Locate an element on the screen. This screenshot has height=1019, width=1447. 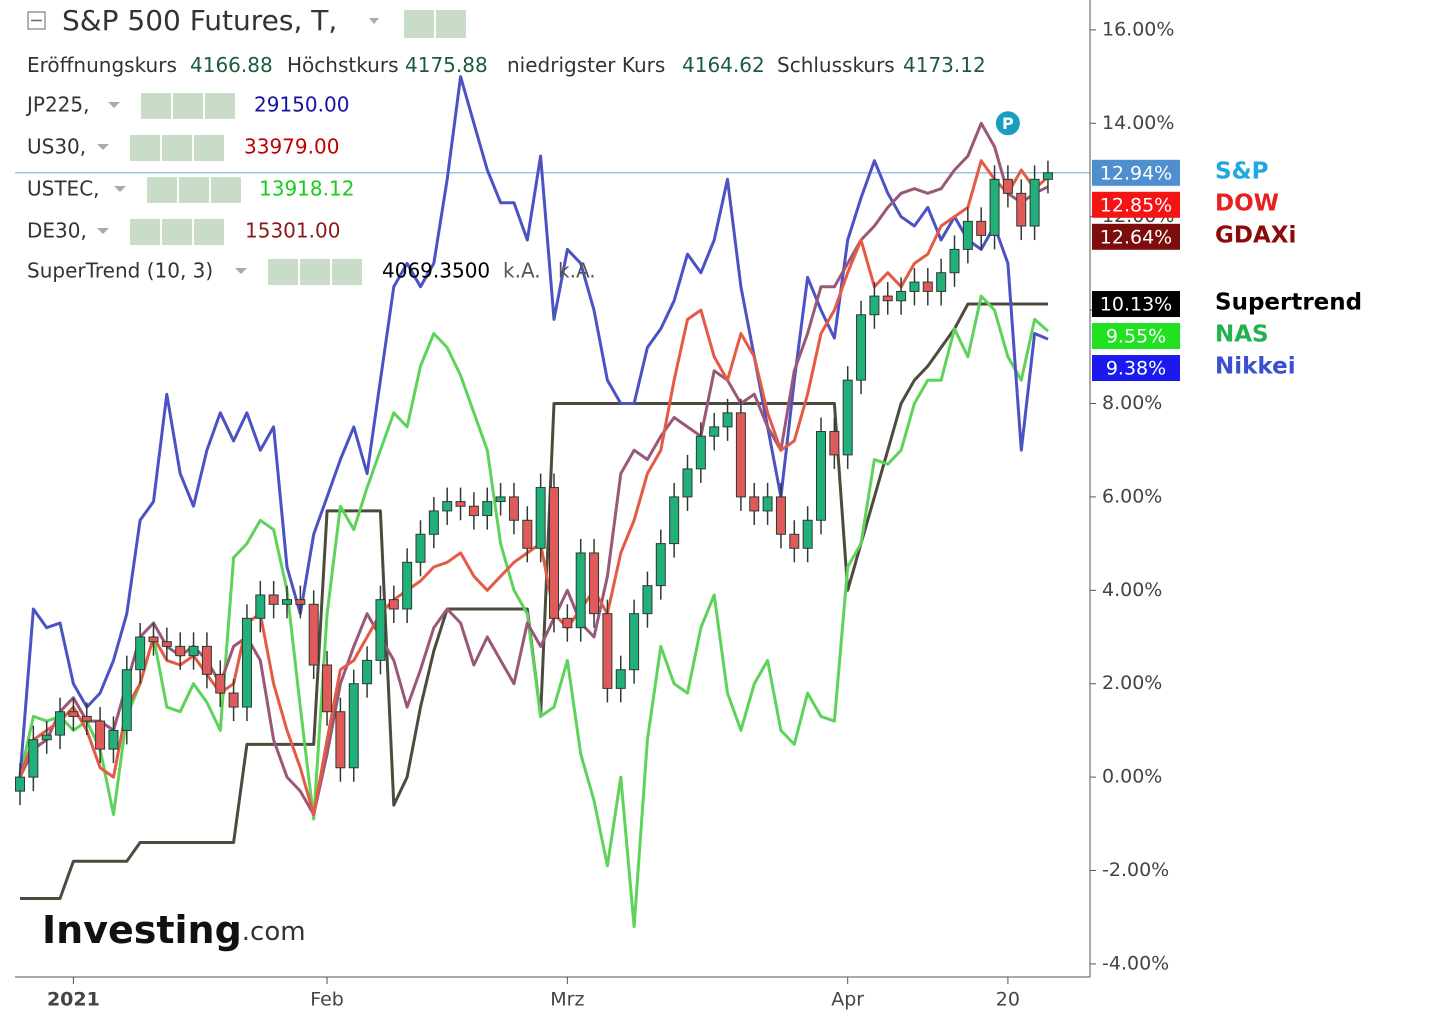
series-name: S&P is located at coordinates (1241, 171).